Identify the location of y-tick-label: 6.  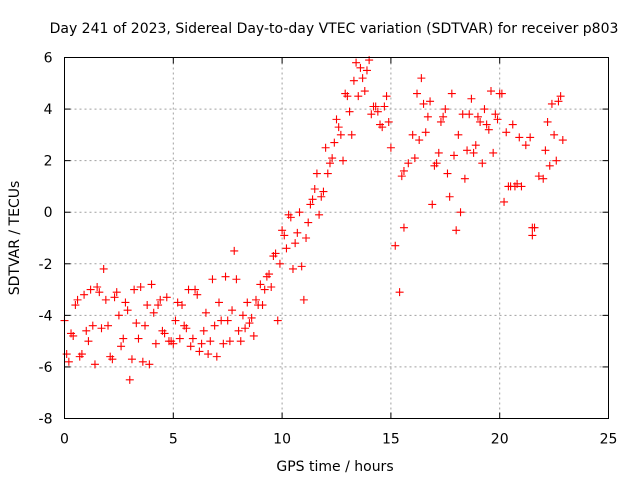
(48, 59).